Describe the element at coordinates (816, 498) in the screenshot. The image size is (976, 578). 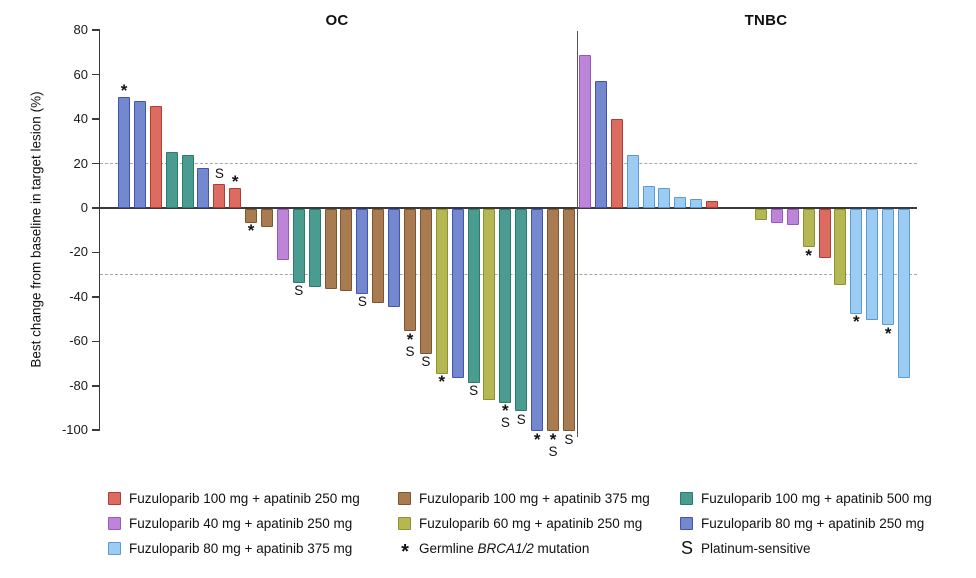
I see `legend-label: Fuzuloparib 100 mg + apatinib 500 mg` at that location.